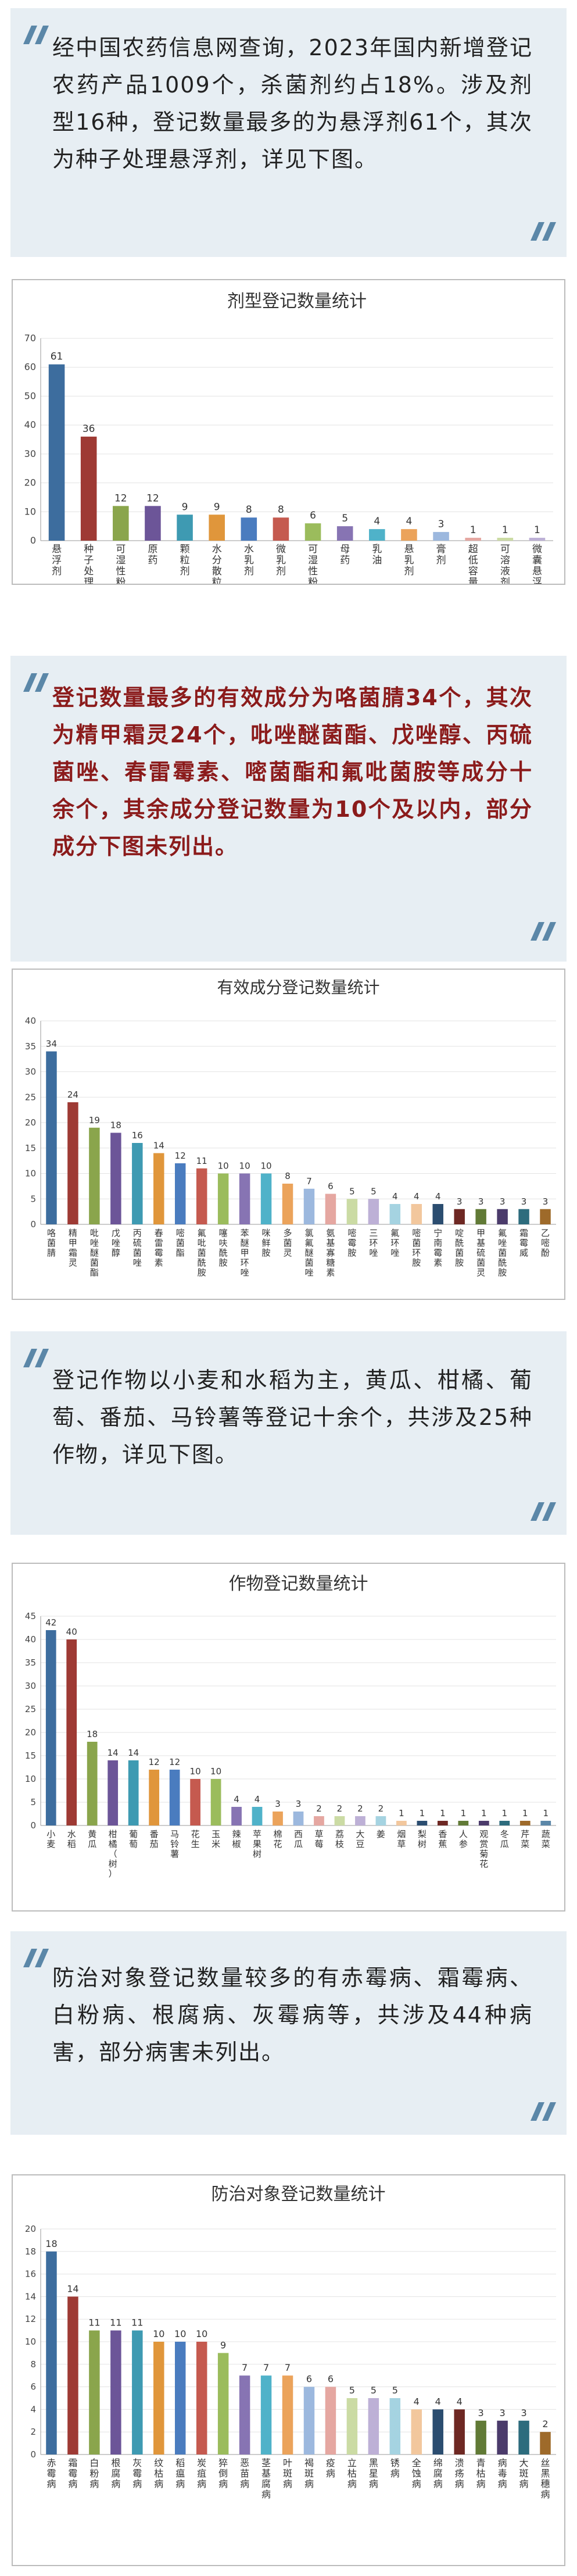 This screenshot has width=577, height=2576. I want to click on category-label: 三环唑, so click(373, 1243).